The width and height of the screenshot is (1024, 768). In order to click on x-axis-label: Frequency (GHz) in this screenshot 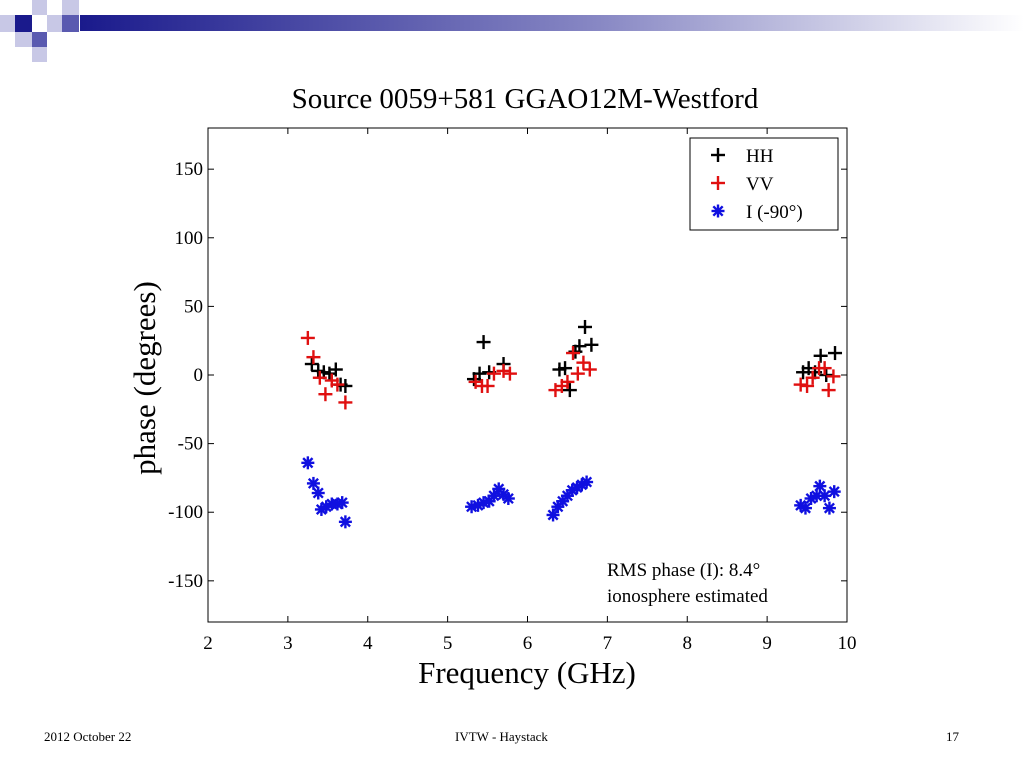, I will do `click(527, 672)`.